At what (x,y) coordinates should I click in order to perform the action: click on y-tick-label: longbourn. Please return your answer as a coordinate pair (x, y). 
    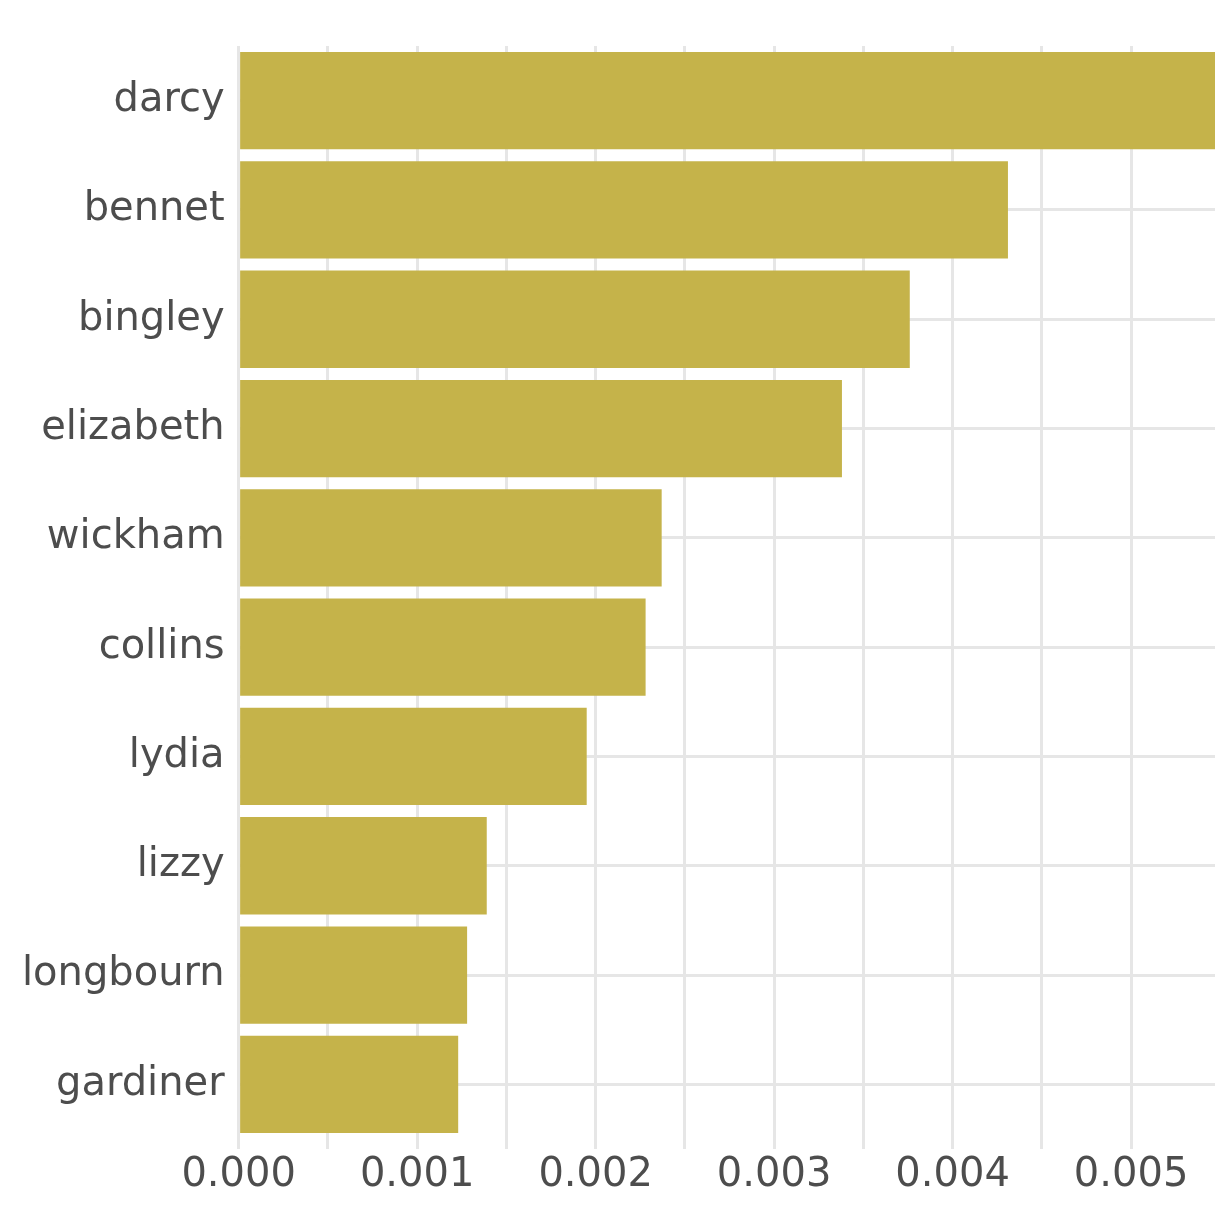
    Looking at the image, I should click on (123, 971).